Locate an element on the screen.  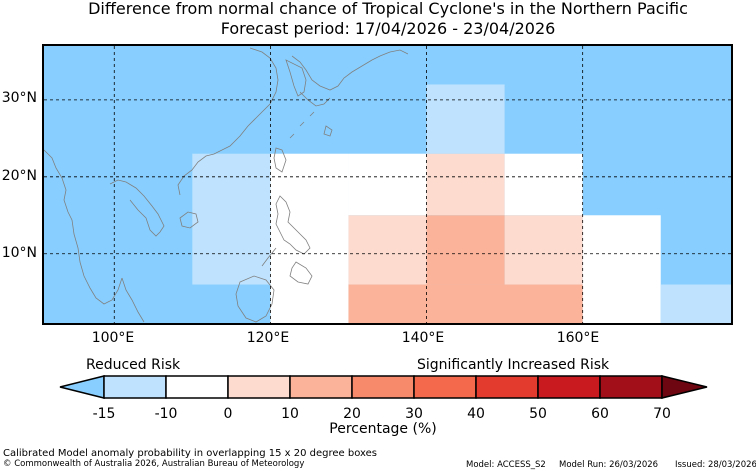
forecast-period: Forecast period: 17/04/2026 - 23/04/2026 is located at coordinates (388, 28).